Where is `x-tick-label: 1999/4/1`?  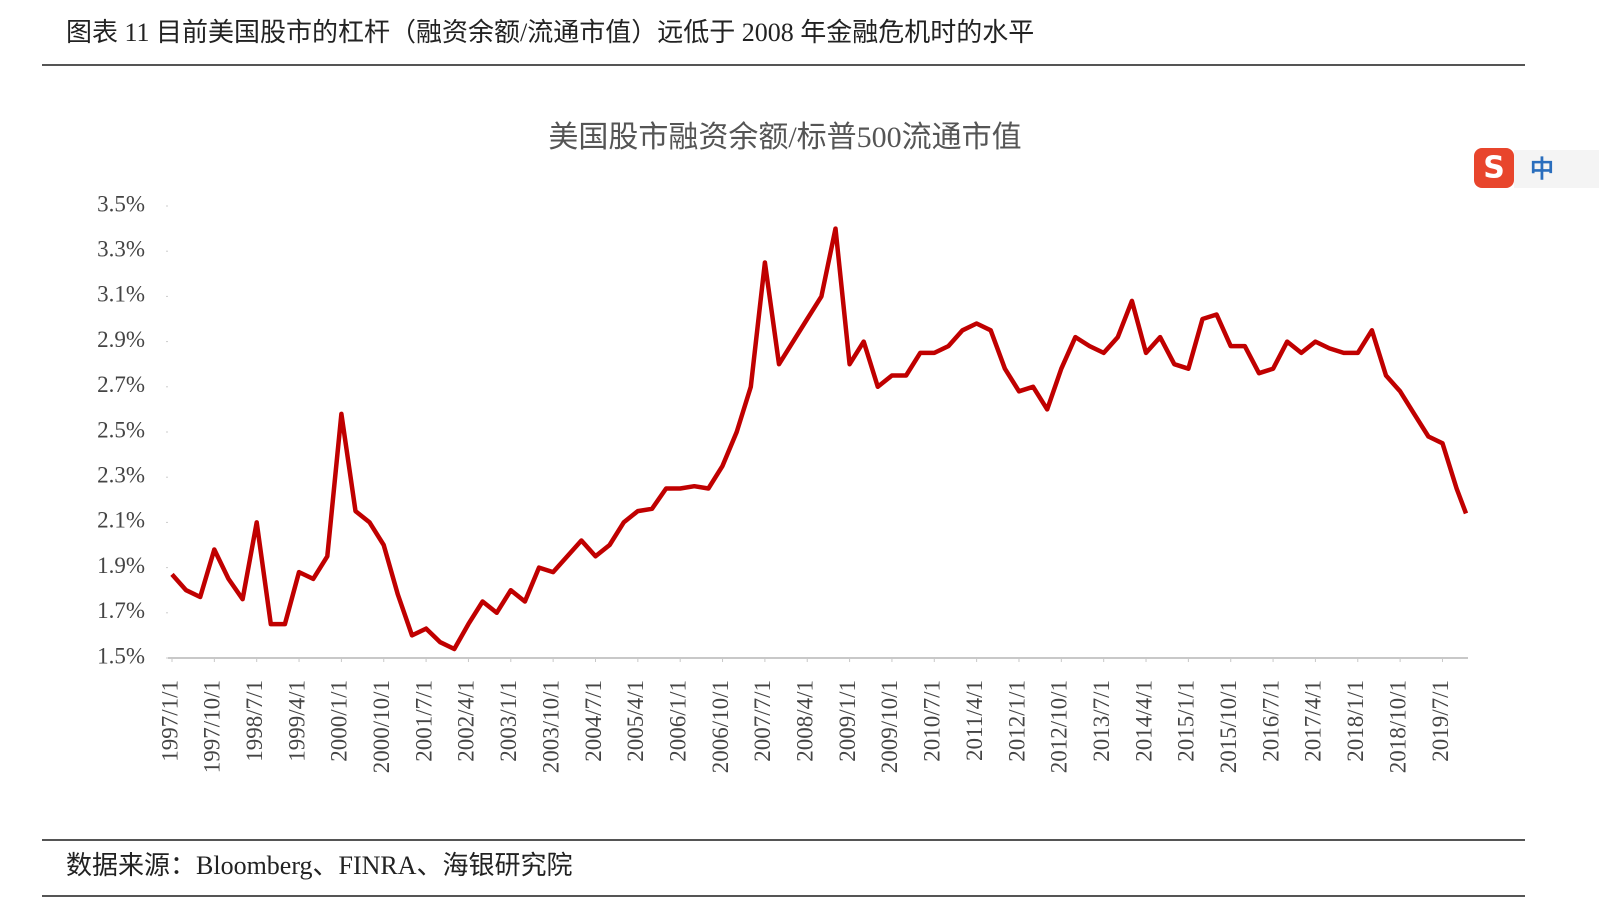 x-tick-label: 1999/4/1 is located at coordinates (296, 721).